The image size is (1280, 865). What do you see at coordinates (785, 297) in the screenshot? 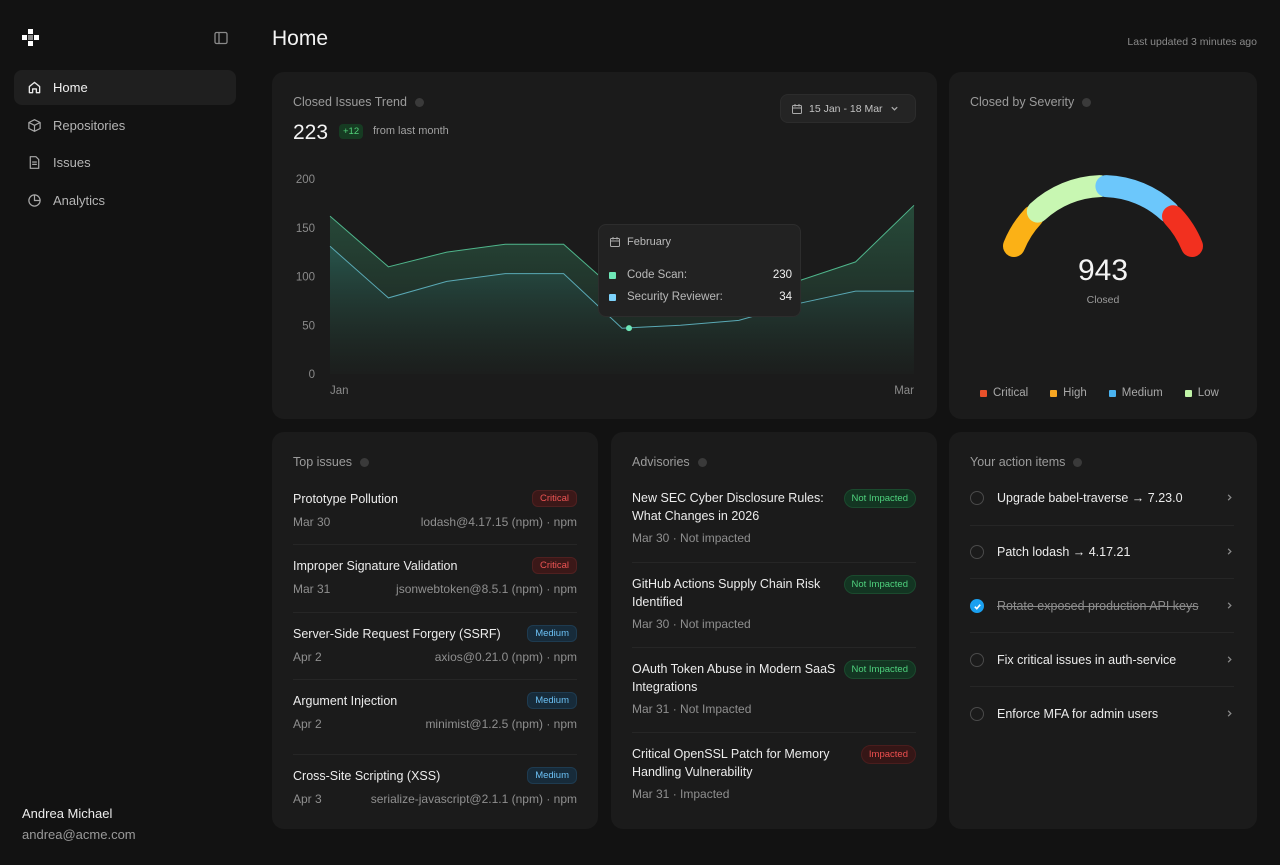
I see `tooltip-series-value: 34` at bounding box center [785, 297].